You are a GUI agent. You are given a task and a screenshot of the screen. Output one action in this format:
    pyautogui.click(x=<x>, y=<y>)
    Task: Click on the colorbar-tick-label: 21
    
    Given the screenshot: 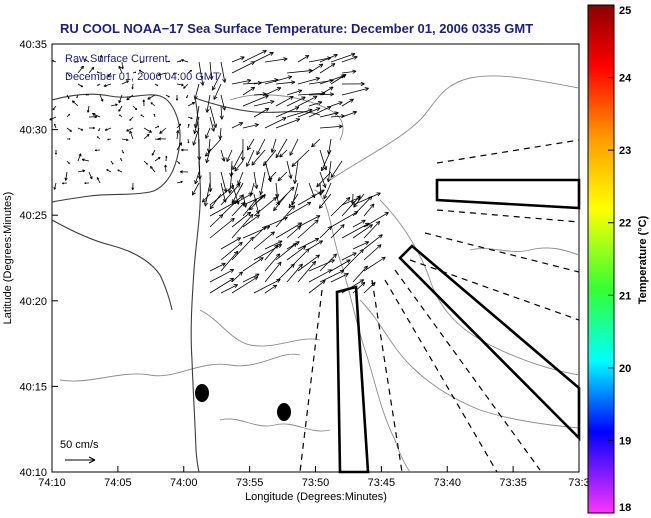 What is the action you would take?
    pyautogui.click(x=625, y=296)
    